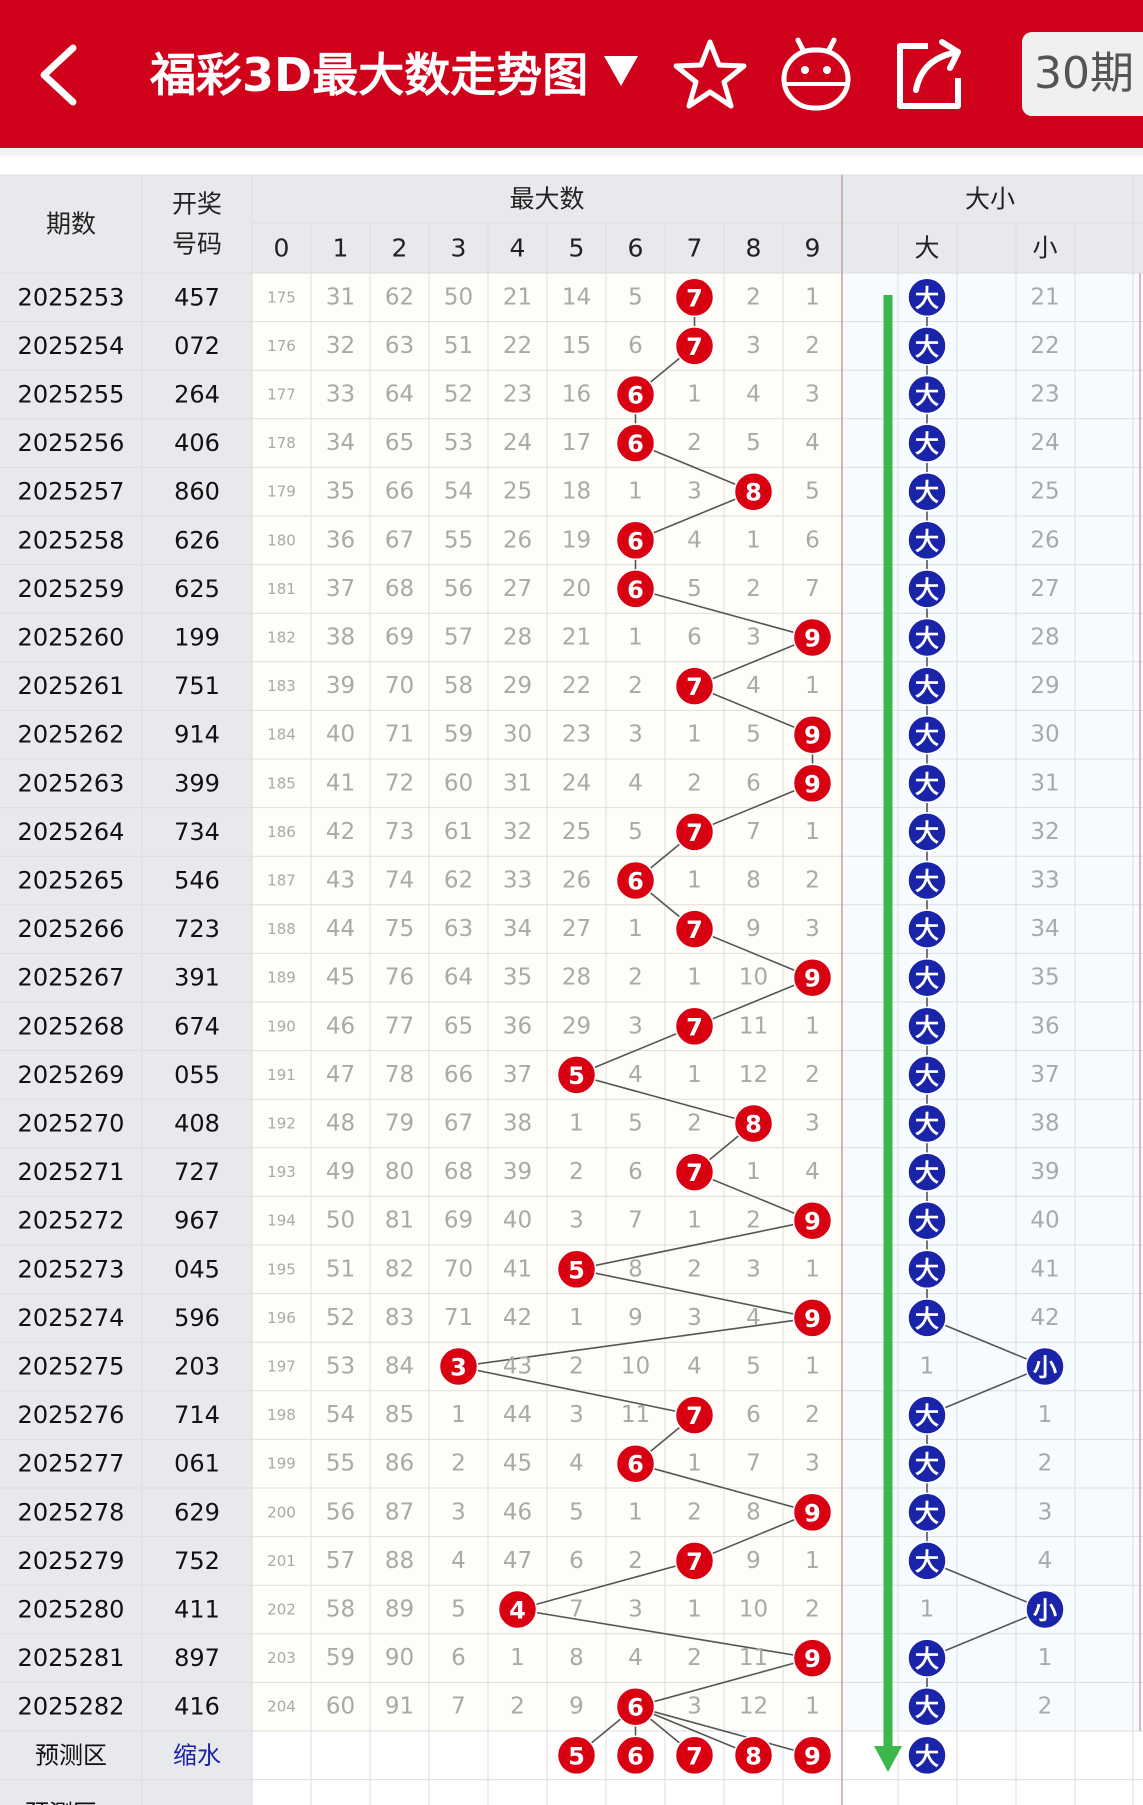 The height and width of the screenshot is (1805, 1143). What do you see at coordinates (63, 75) in the screenshot?
I see `back-arrow-icon` at bounding box center [63, 75].